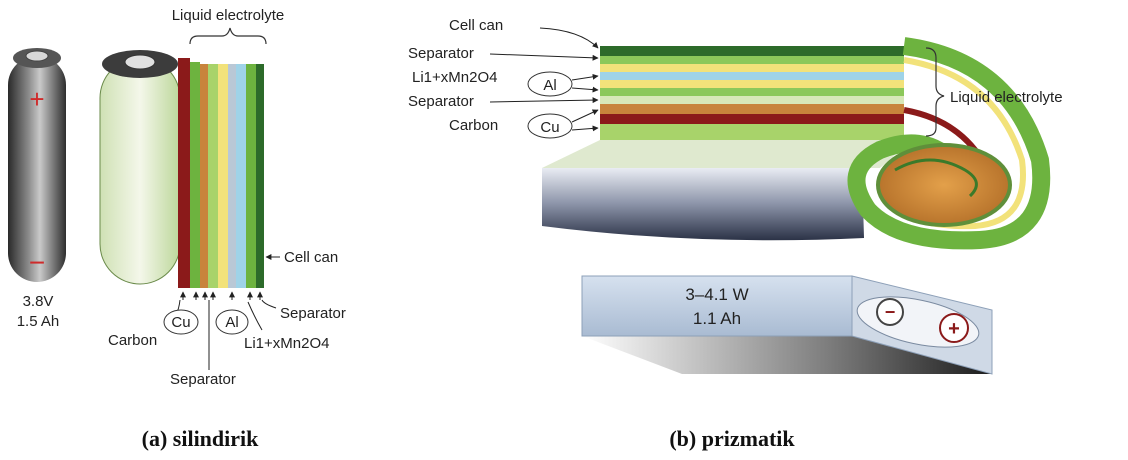 The height and width of the screenshot is (460, 1128). I want to click on liquid-electrolyte-label-b: Liquid electrolyte, so click(1006, 97).